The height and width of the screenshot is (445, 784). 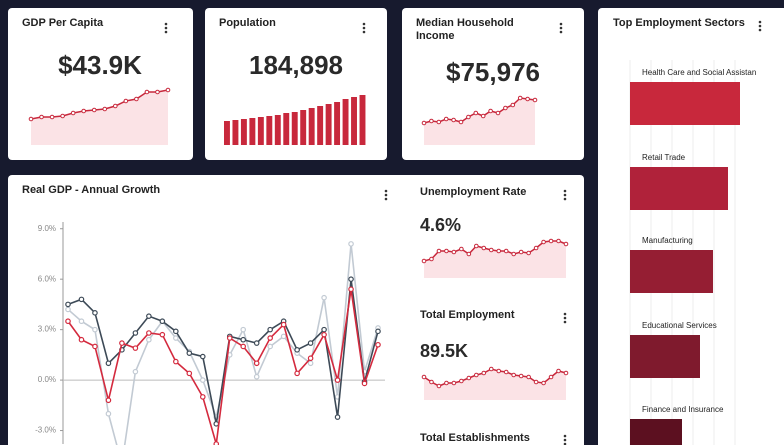 I want to click on card-title: GDP Per Capita, so click(x=63, y=23).